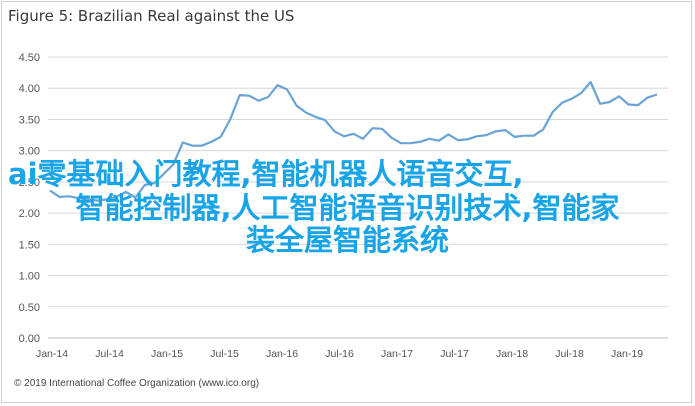  I want to click on x-tick-label: Jan-19, so click(627, 354).